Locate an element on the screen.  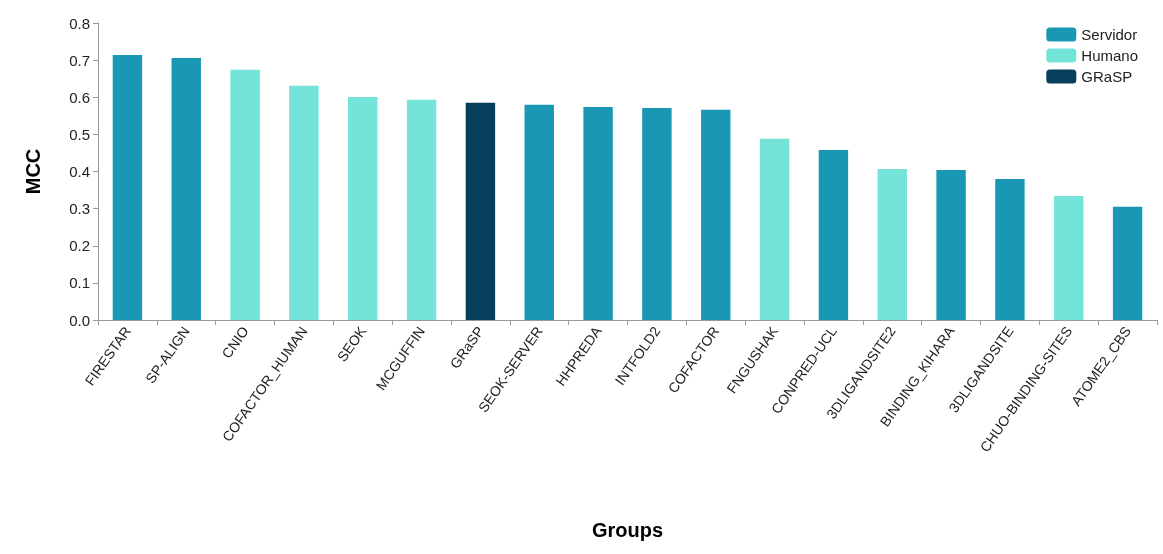
y-tick-label: 0.6 is located at coordinates (79, 97).